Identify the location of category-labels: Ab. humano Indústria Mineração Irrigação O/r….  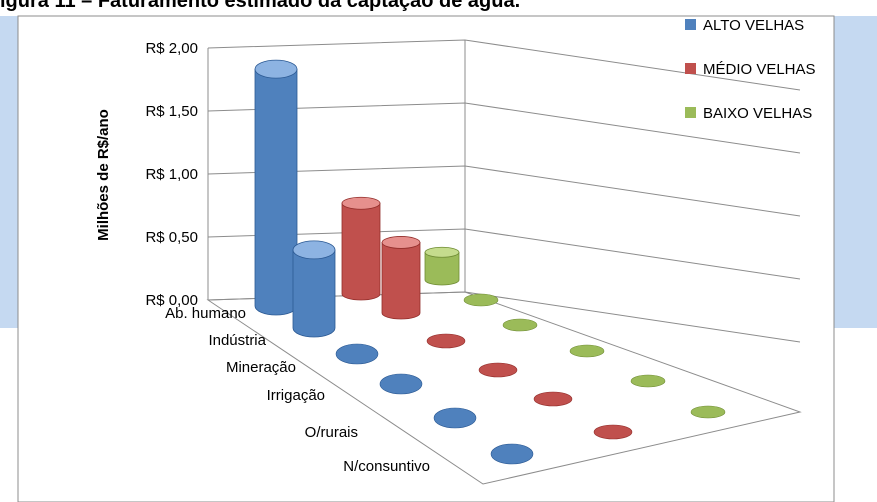
(297, 390).